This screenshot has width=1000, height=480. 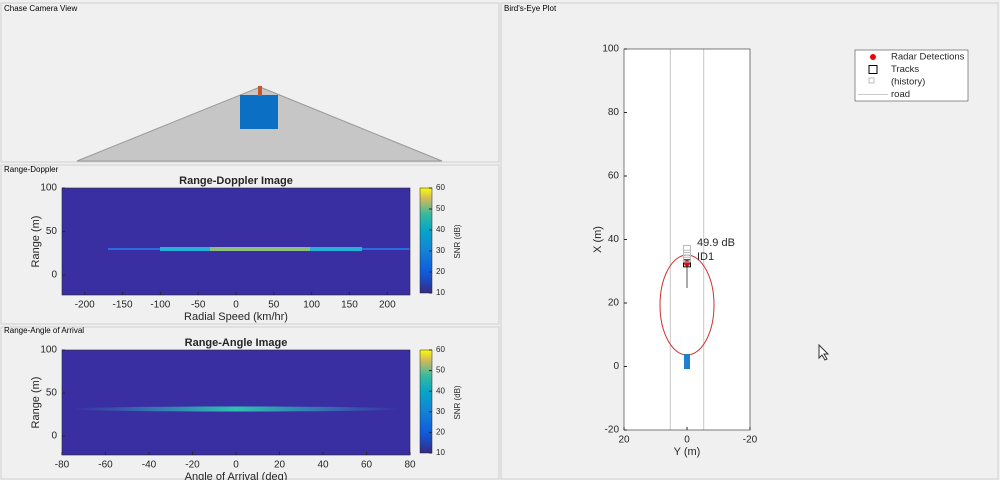 What do you see at coordinates (716, 243) in the screenshot?
I see `annotation: 49.9 dB` at bounding box center [716, 243].